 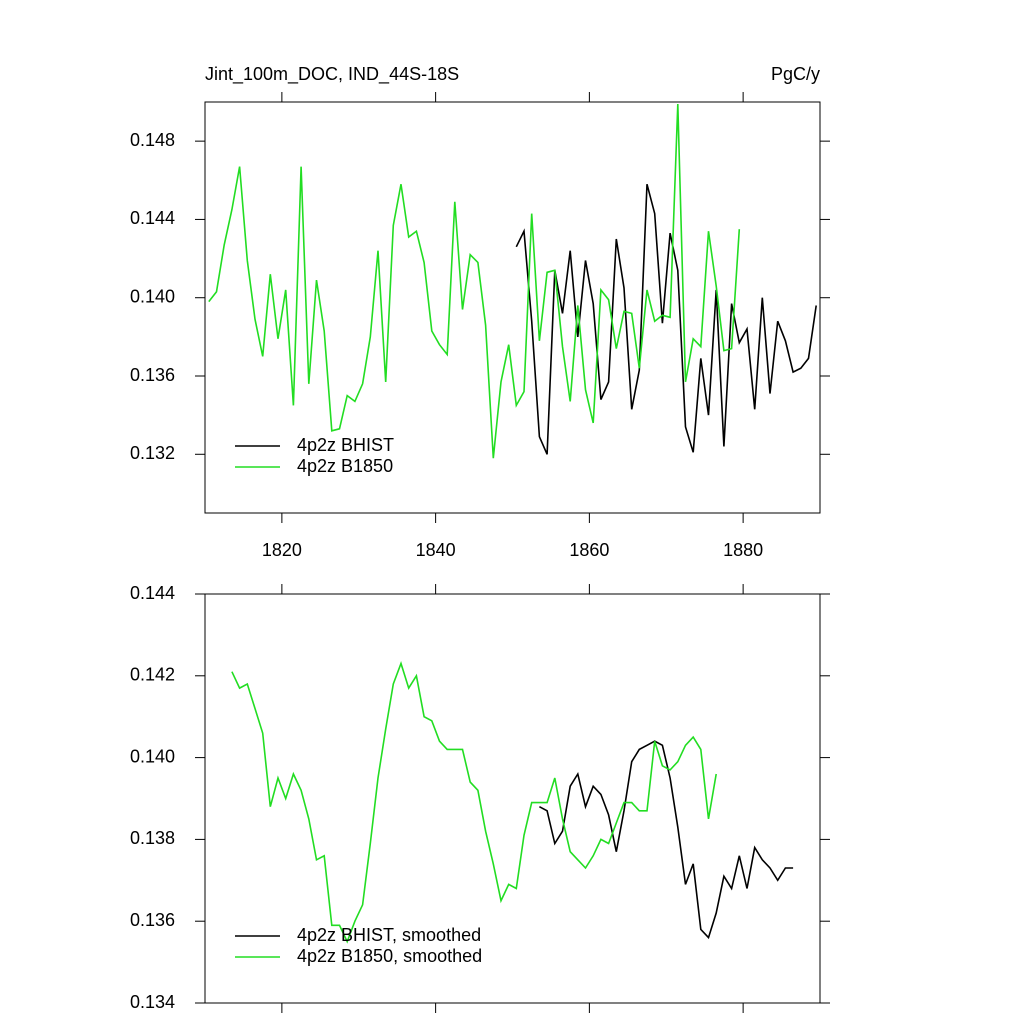 What do you see at coordinates (389, 956) in the screenshot?
I see `legend-label: 4p2z B1850, smoothed` at bounding box center [389, 956].